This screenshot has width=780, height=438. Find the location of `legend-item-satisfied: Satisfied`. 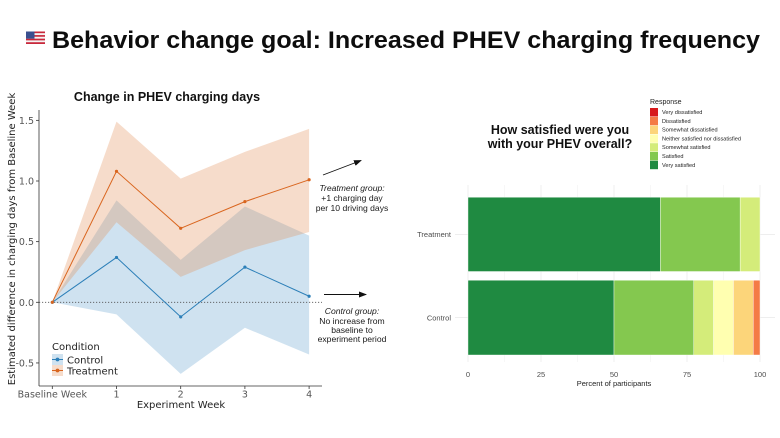

legend-item-satisfied: Satisfied is located at coordinates (666, 156).